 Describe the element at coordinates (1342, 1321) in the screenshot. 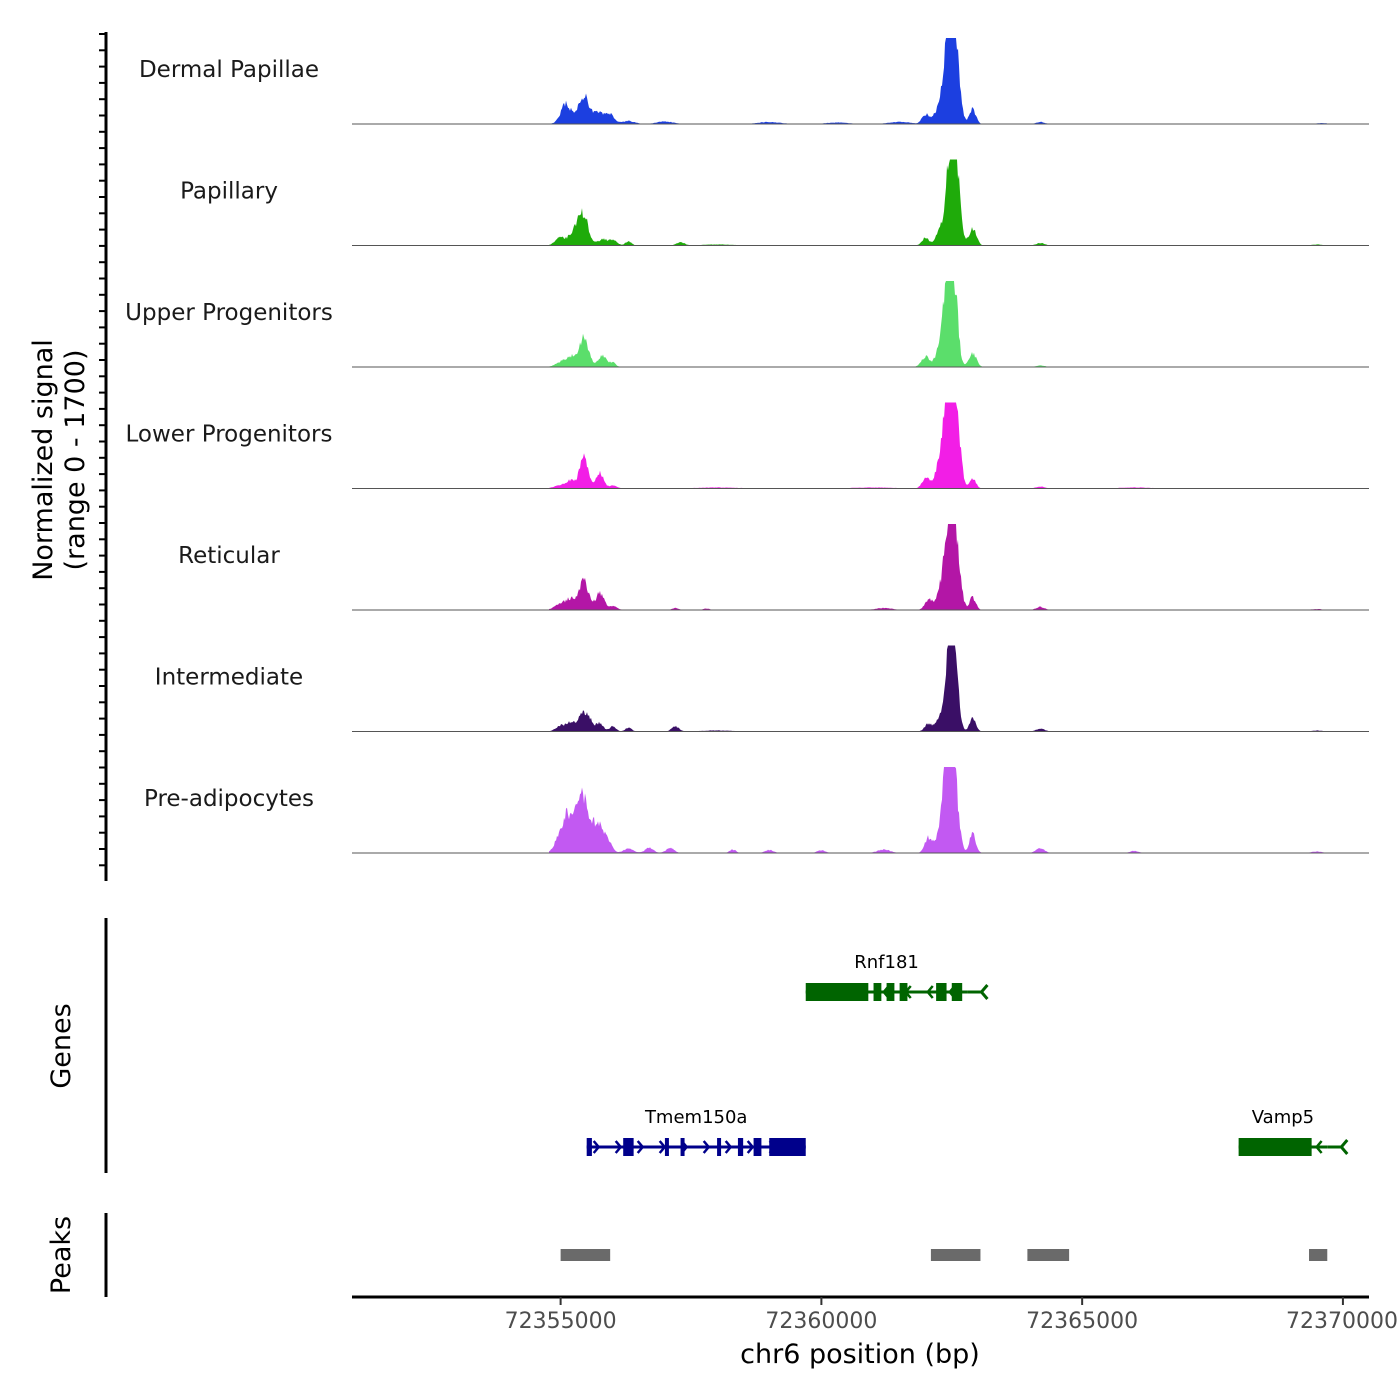

I see `x-tick-label: 72370000` at that location.